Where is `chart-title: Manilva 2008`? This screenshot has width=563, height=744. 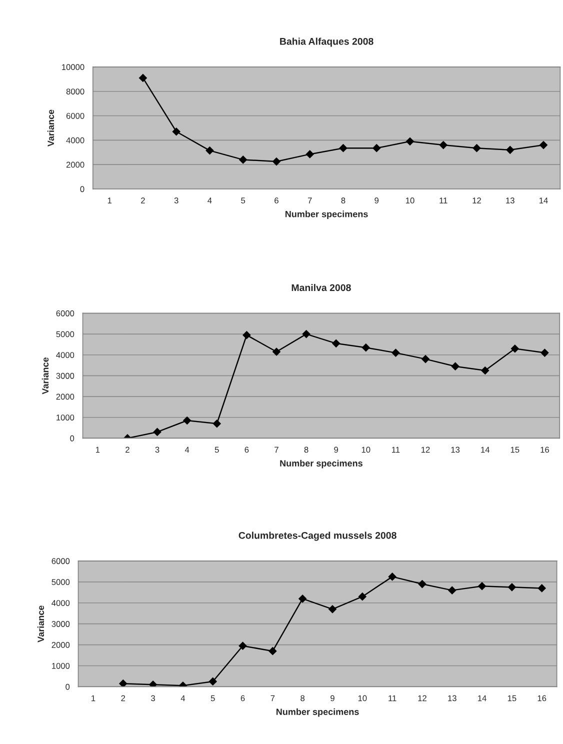 chart-title: Manilva 2008 is located at coordinates (321, 288).